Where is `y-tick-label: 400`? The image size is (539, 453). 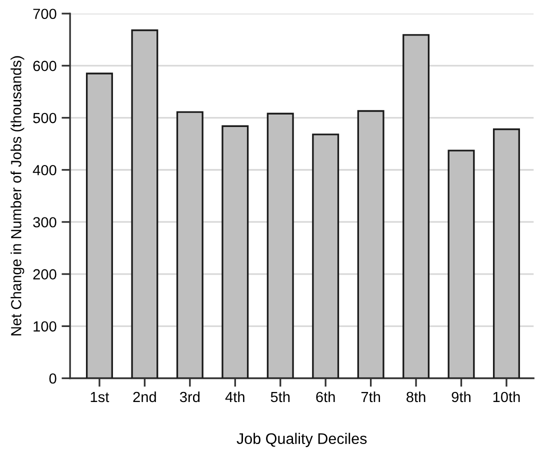 y-tick-label: 400 is located at coordinates (44, 170).